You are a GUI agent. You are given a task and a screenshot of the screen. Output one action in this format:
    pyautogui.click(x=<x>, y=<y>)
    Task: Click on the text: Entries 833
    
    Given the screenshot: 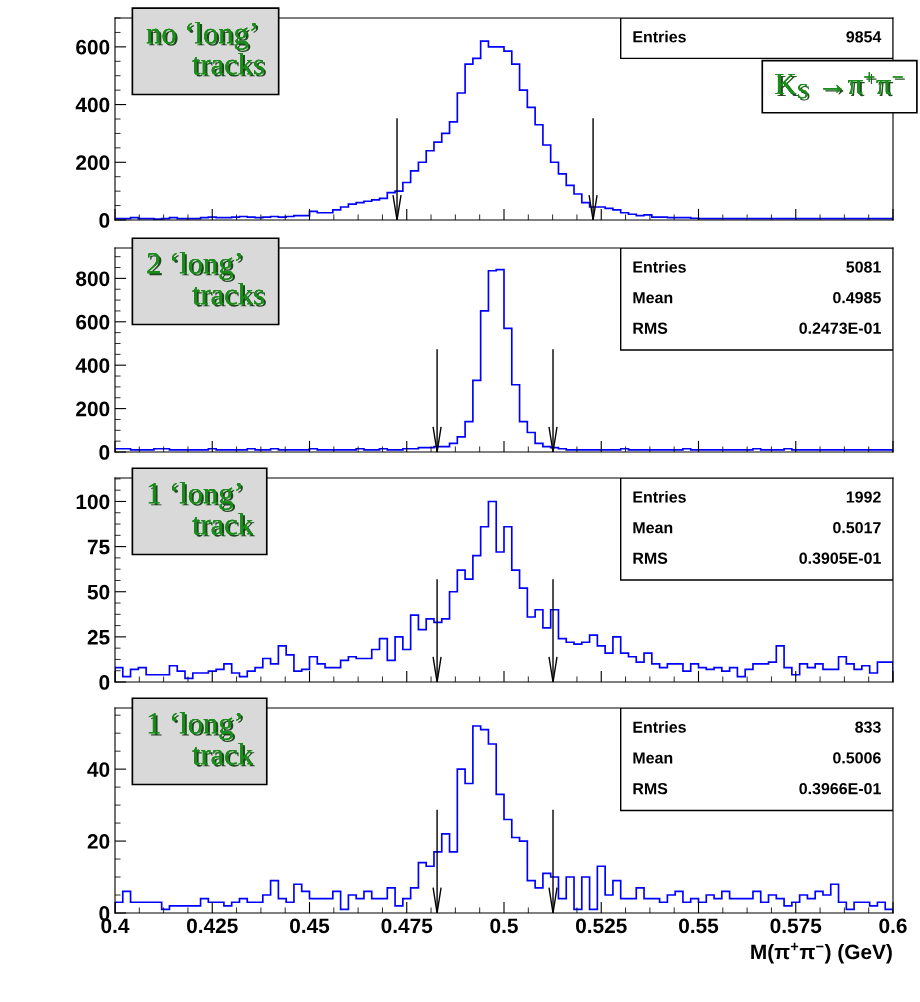 What is the action you would take?
    pyautogui.click(x=757, y=727)
    